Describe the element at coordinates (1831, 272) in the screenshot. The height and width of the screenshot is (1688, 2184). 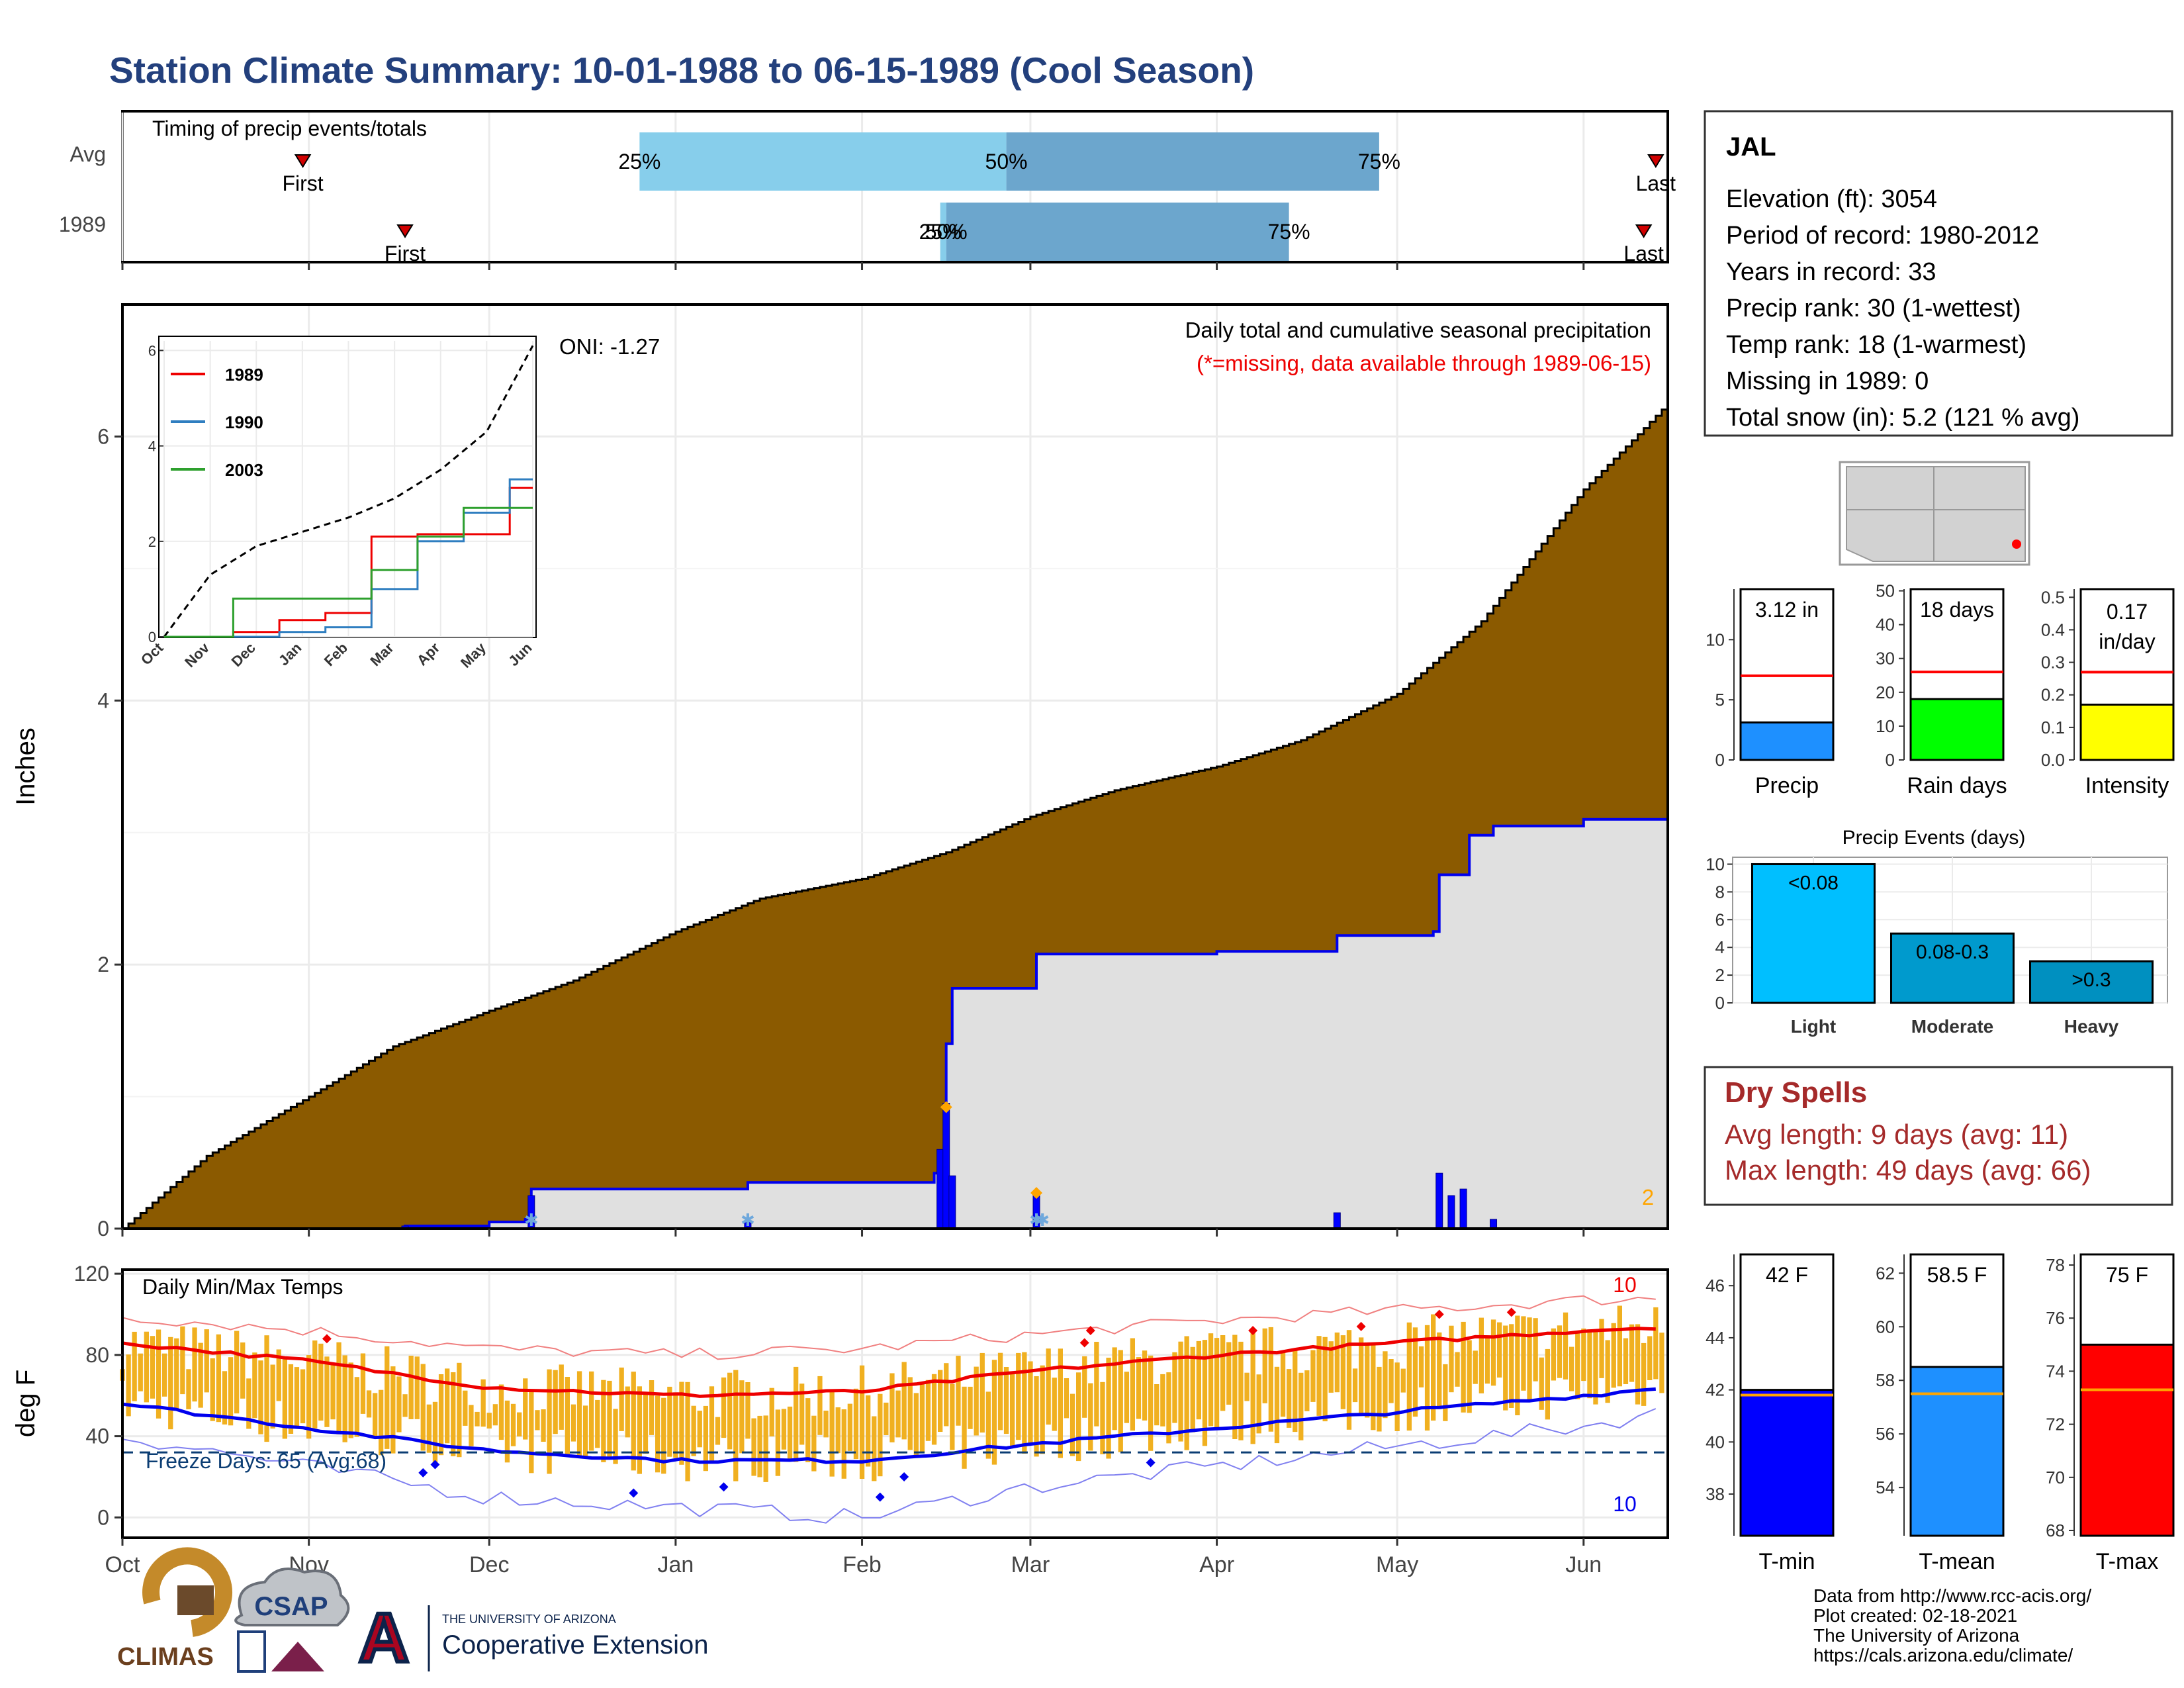
I see `station-info-line: Years in record: 33` at that location.